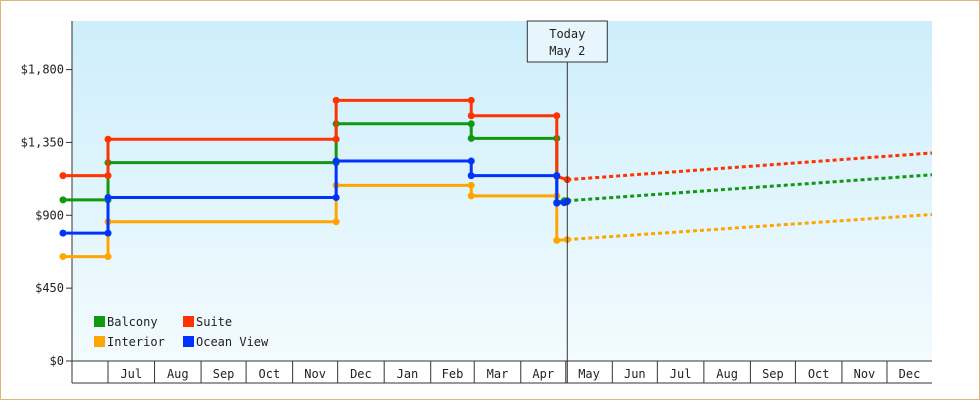 The image size is (980, 401). Describe the element at coordinates (57, 361) in the screenshot. I see `y-tick-label: $0` at that location.